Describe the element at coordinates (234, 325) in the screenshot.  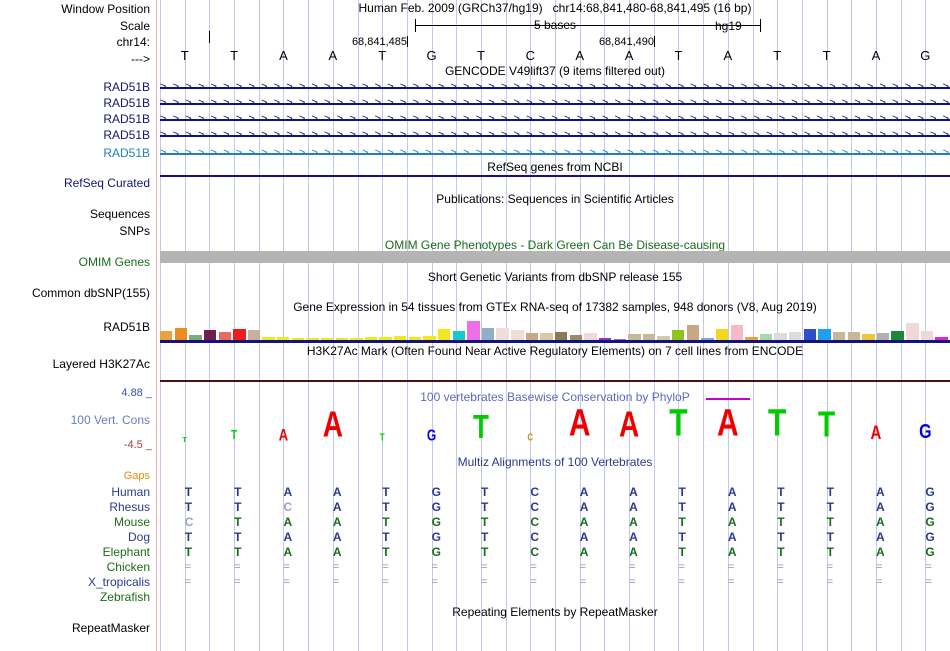
I see `grid-line` at that location.